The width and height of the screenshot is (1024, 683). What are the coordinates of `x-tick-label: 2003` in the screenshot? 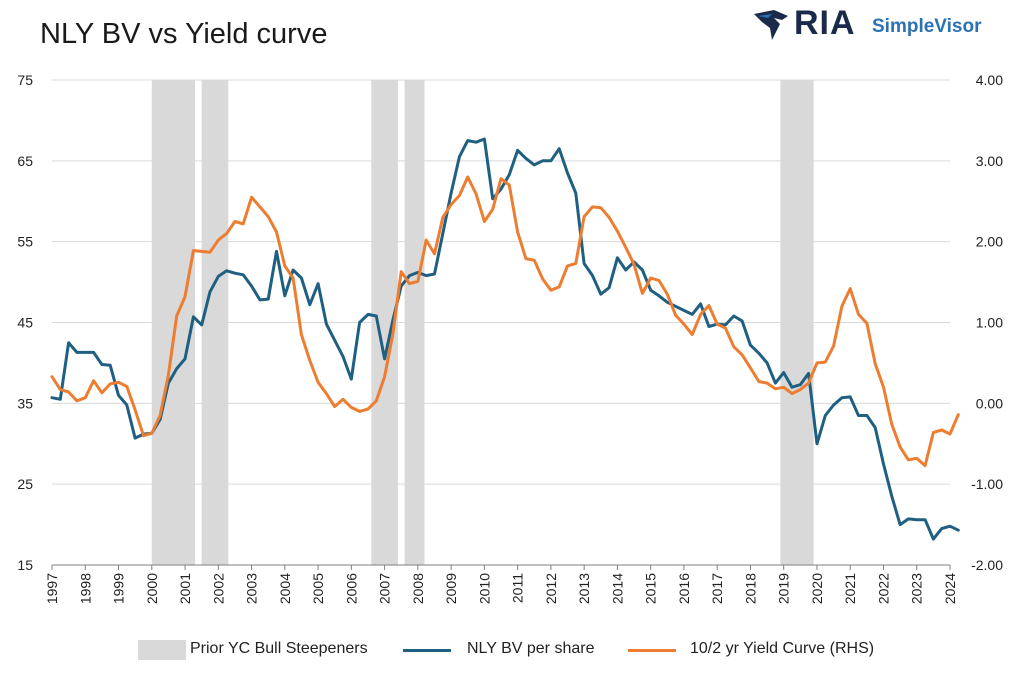 It's located at (252, 588).